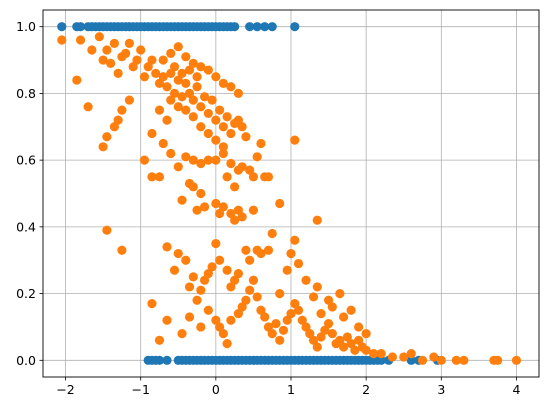 The image size is (547, 413). I want to click on x-tick-label: −1, so click(140, 389).